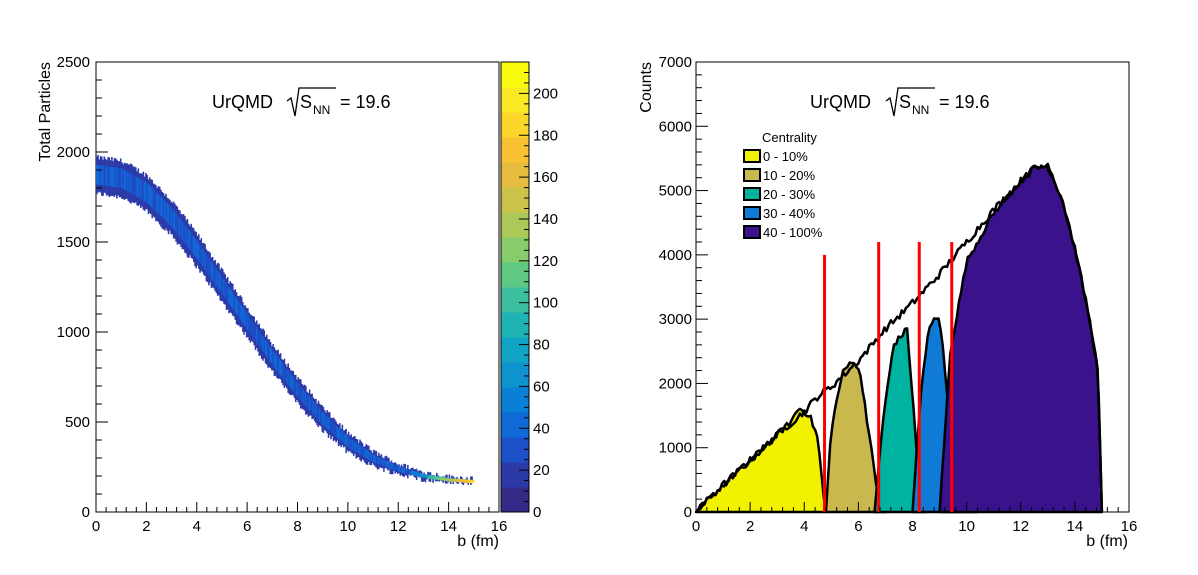  I want to click on colorbar-tick-label: 40, so click(541, 428).